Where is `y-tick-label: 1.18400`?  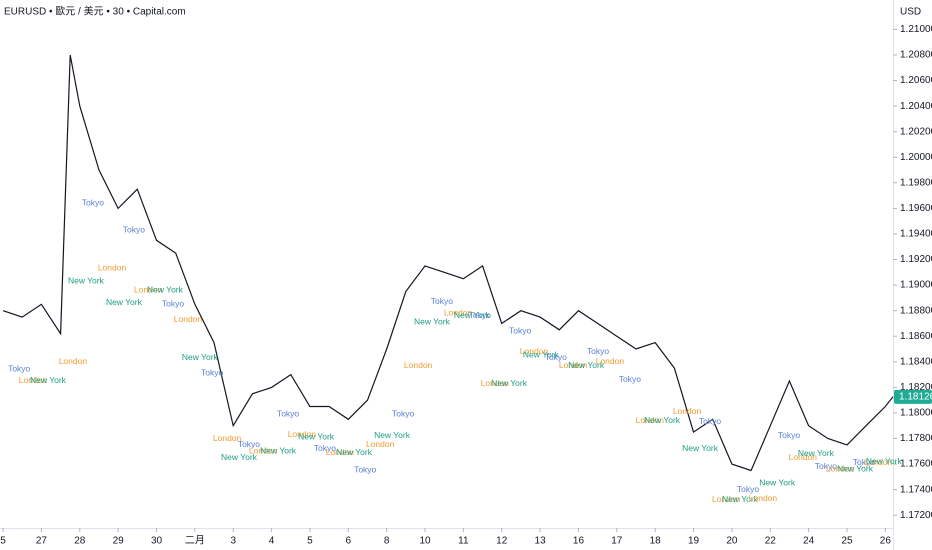 y-tick-label: 1.18400 is located at coordinates (916, 361).